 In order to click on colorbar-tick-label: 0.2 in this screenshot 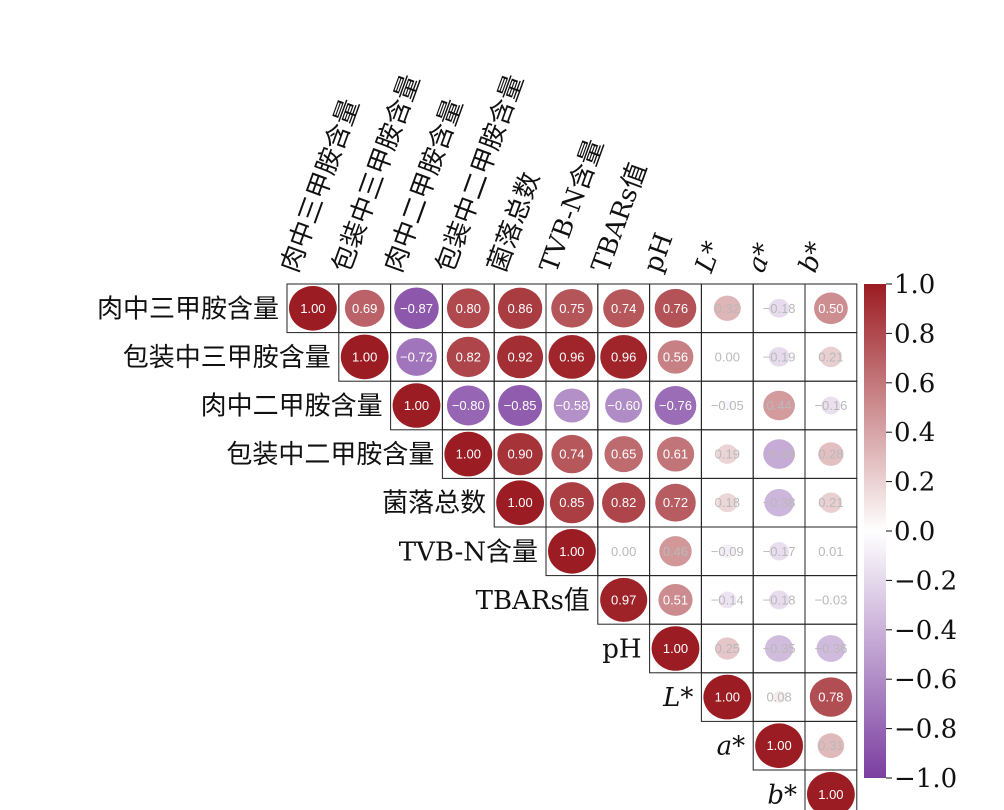, I will do `click(914, 483)`.